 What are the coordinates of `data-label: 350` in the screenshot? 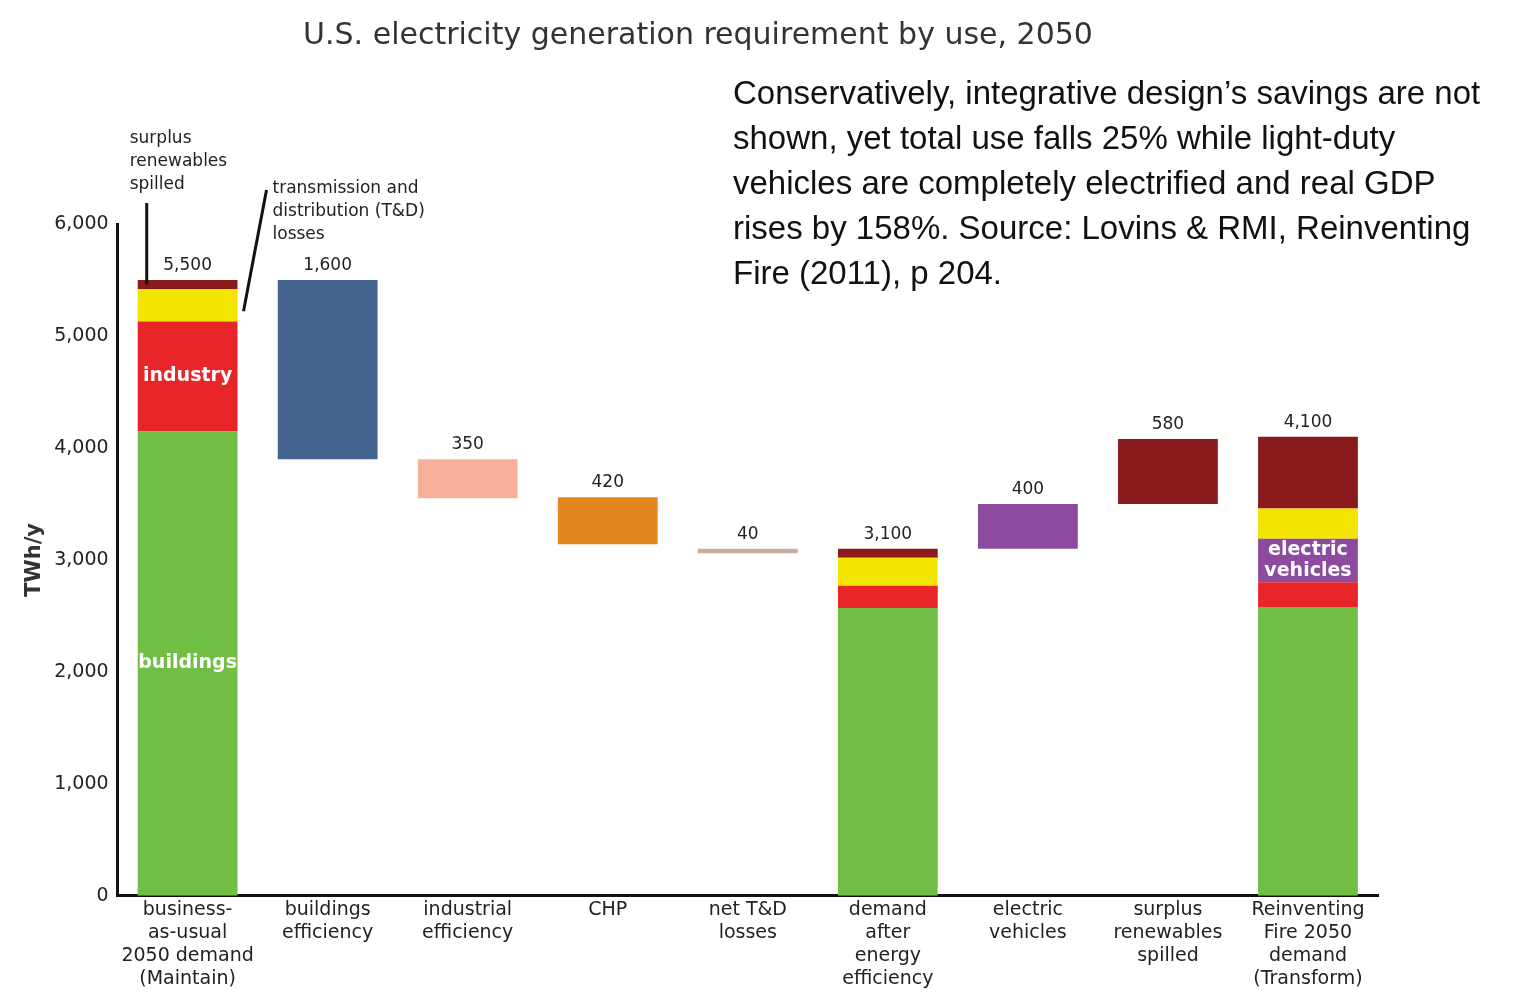 It's located at (467, 443).